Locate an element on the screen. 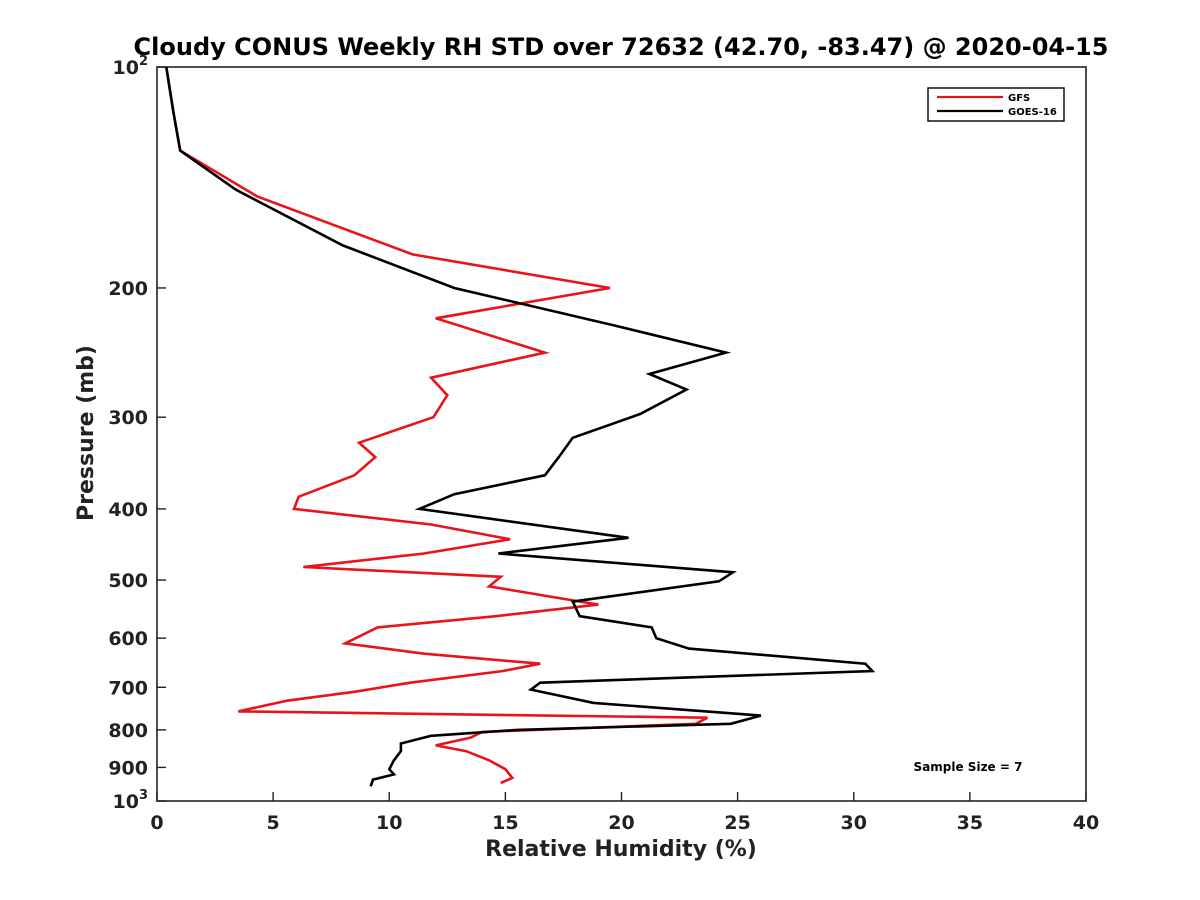 The image size is (1200, 900). y-tick-label: 800 is located at coordinates (128, 731).